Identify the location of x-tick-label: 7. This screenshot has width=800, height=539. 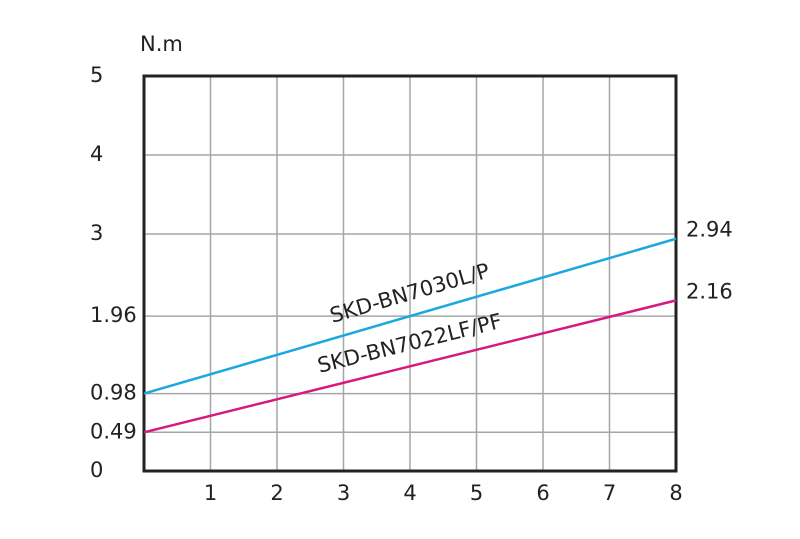
(609, 493).